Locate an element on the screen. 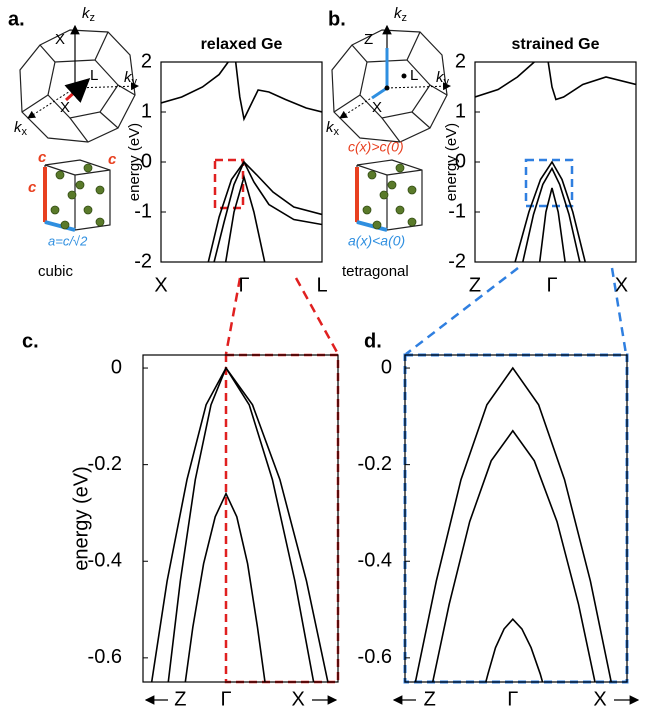 This screenshot has height=713, width=652. label: Z is located at coordinates (368, 39).